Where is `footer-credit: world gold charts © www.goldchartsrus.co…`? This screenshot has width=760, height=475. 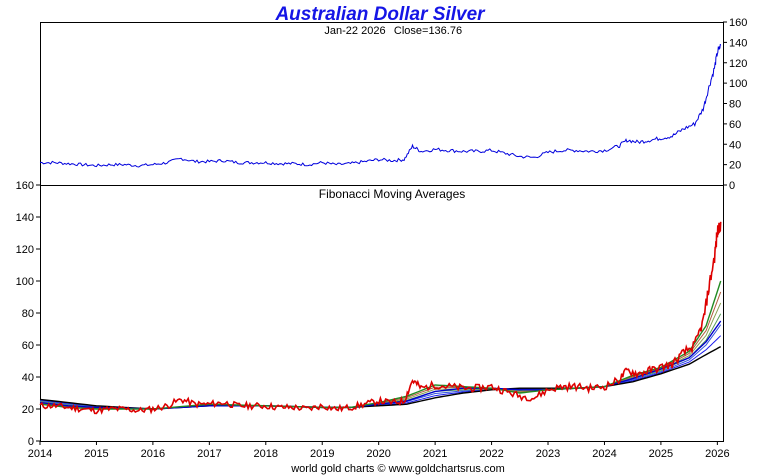
footer-credit: world gold charts © www.goldchartsrus.co… is located at coordinates (397, 469).